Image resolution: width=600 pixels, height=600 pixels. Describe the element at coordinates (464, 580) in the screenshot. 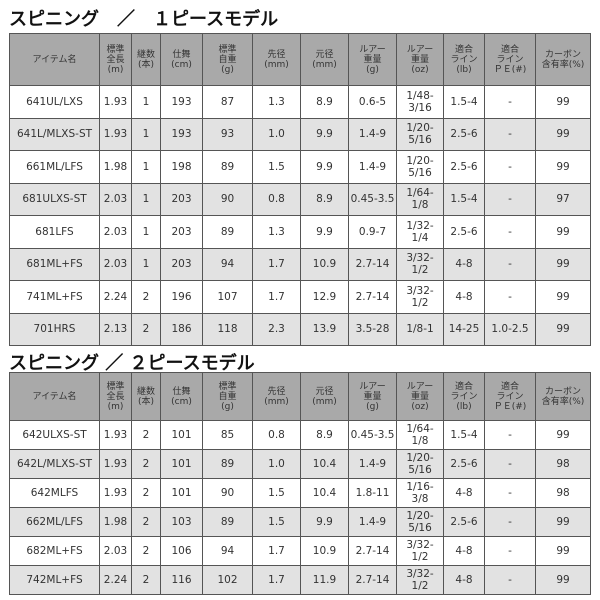

I see `table-cell: 4-8` at that location.